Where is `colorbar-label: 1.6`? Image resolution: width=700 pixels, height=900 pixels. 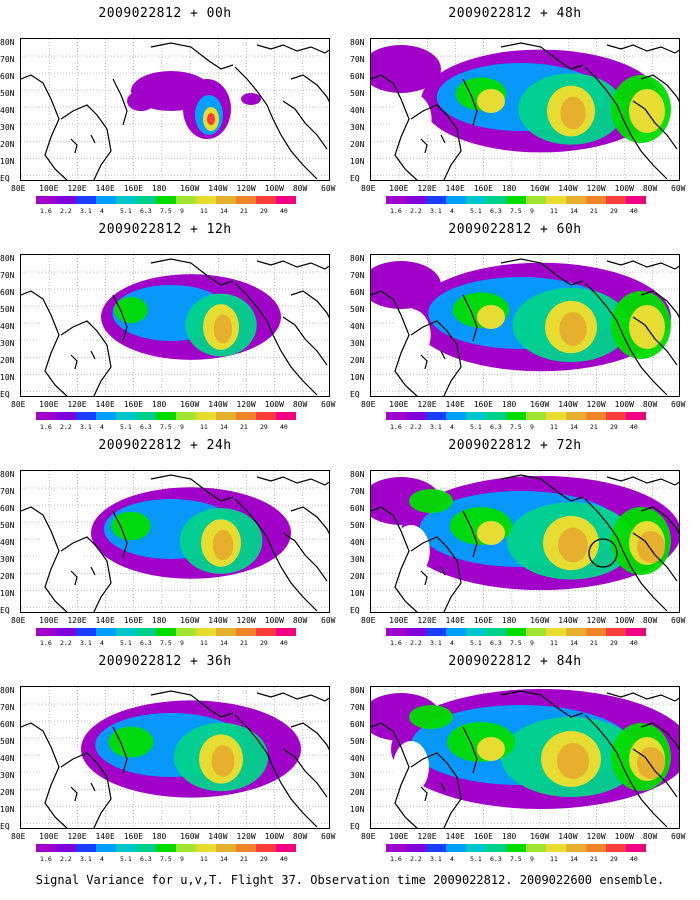
colorbar-label: 1.6 is located at coordinates (396, 859).